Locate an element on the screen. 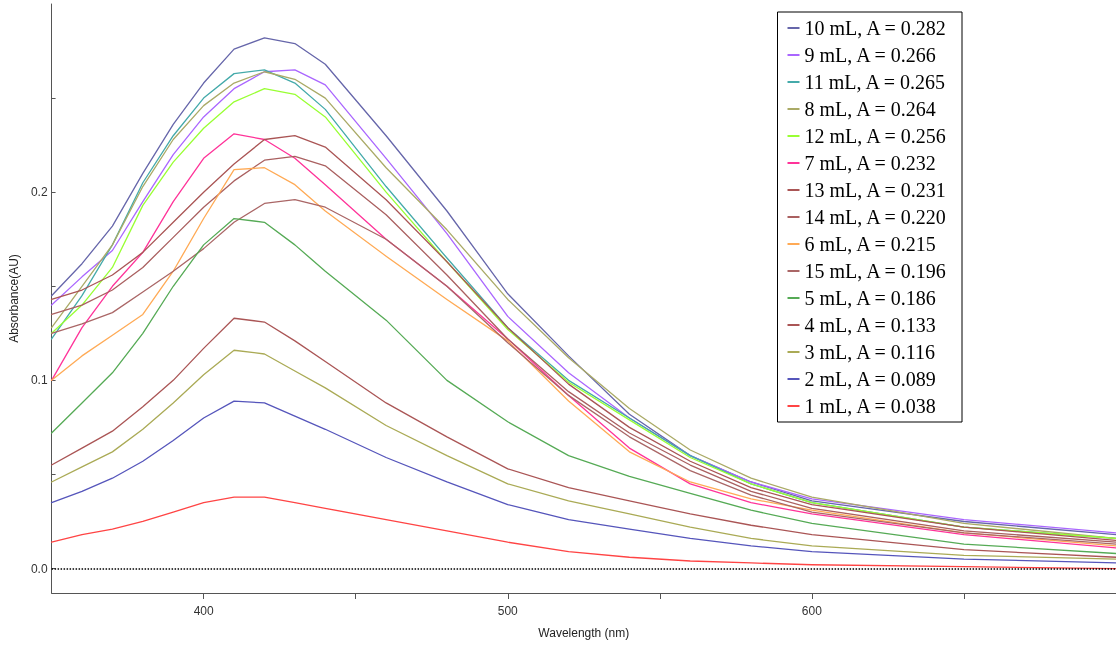 The image size is (1116, 647). legend-label: 3 mL, A = 0.116 is located at coordinates (870, 352).